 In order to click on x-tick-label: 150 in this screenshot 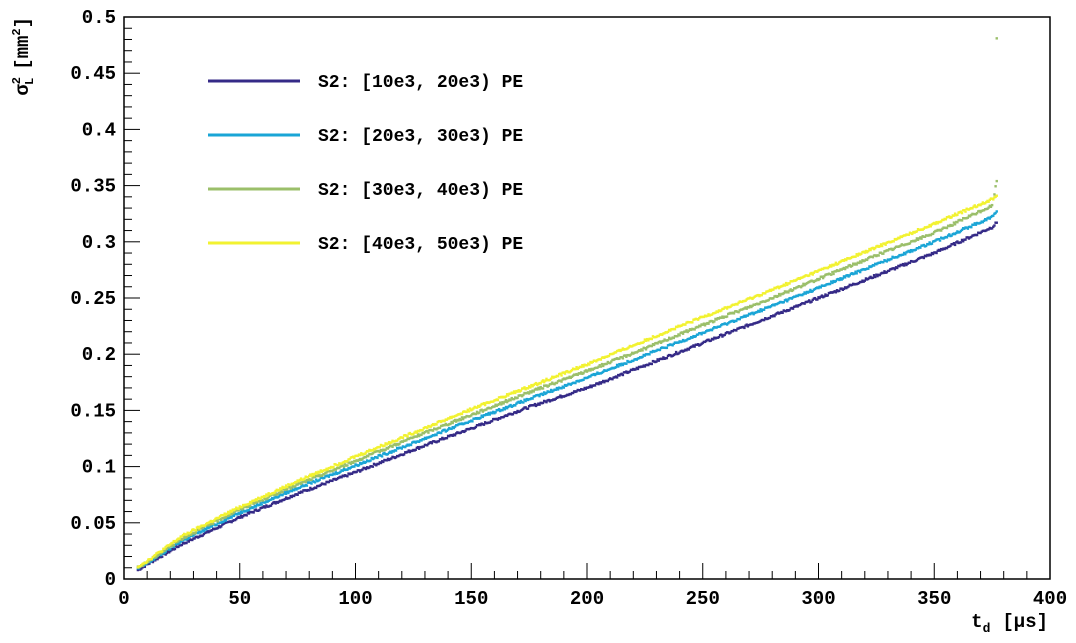, I will do `click(471, 599)`.